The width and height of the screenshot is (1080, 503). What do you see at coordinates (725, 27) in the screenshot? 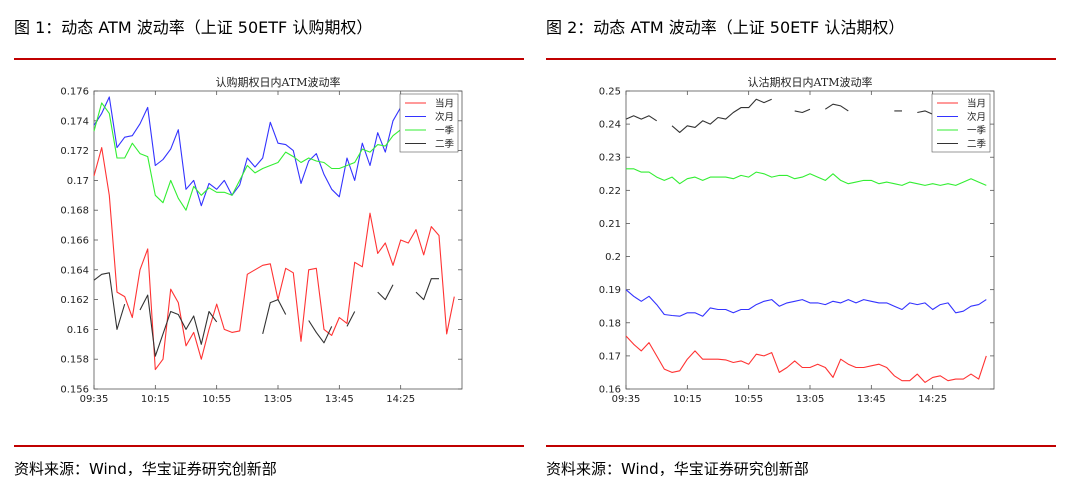
I see `figure-title: 图 2：动态 ATM 波动率（上证 50ETF 认沽期权）` at bounding box center [725, 27].